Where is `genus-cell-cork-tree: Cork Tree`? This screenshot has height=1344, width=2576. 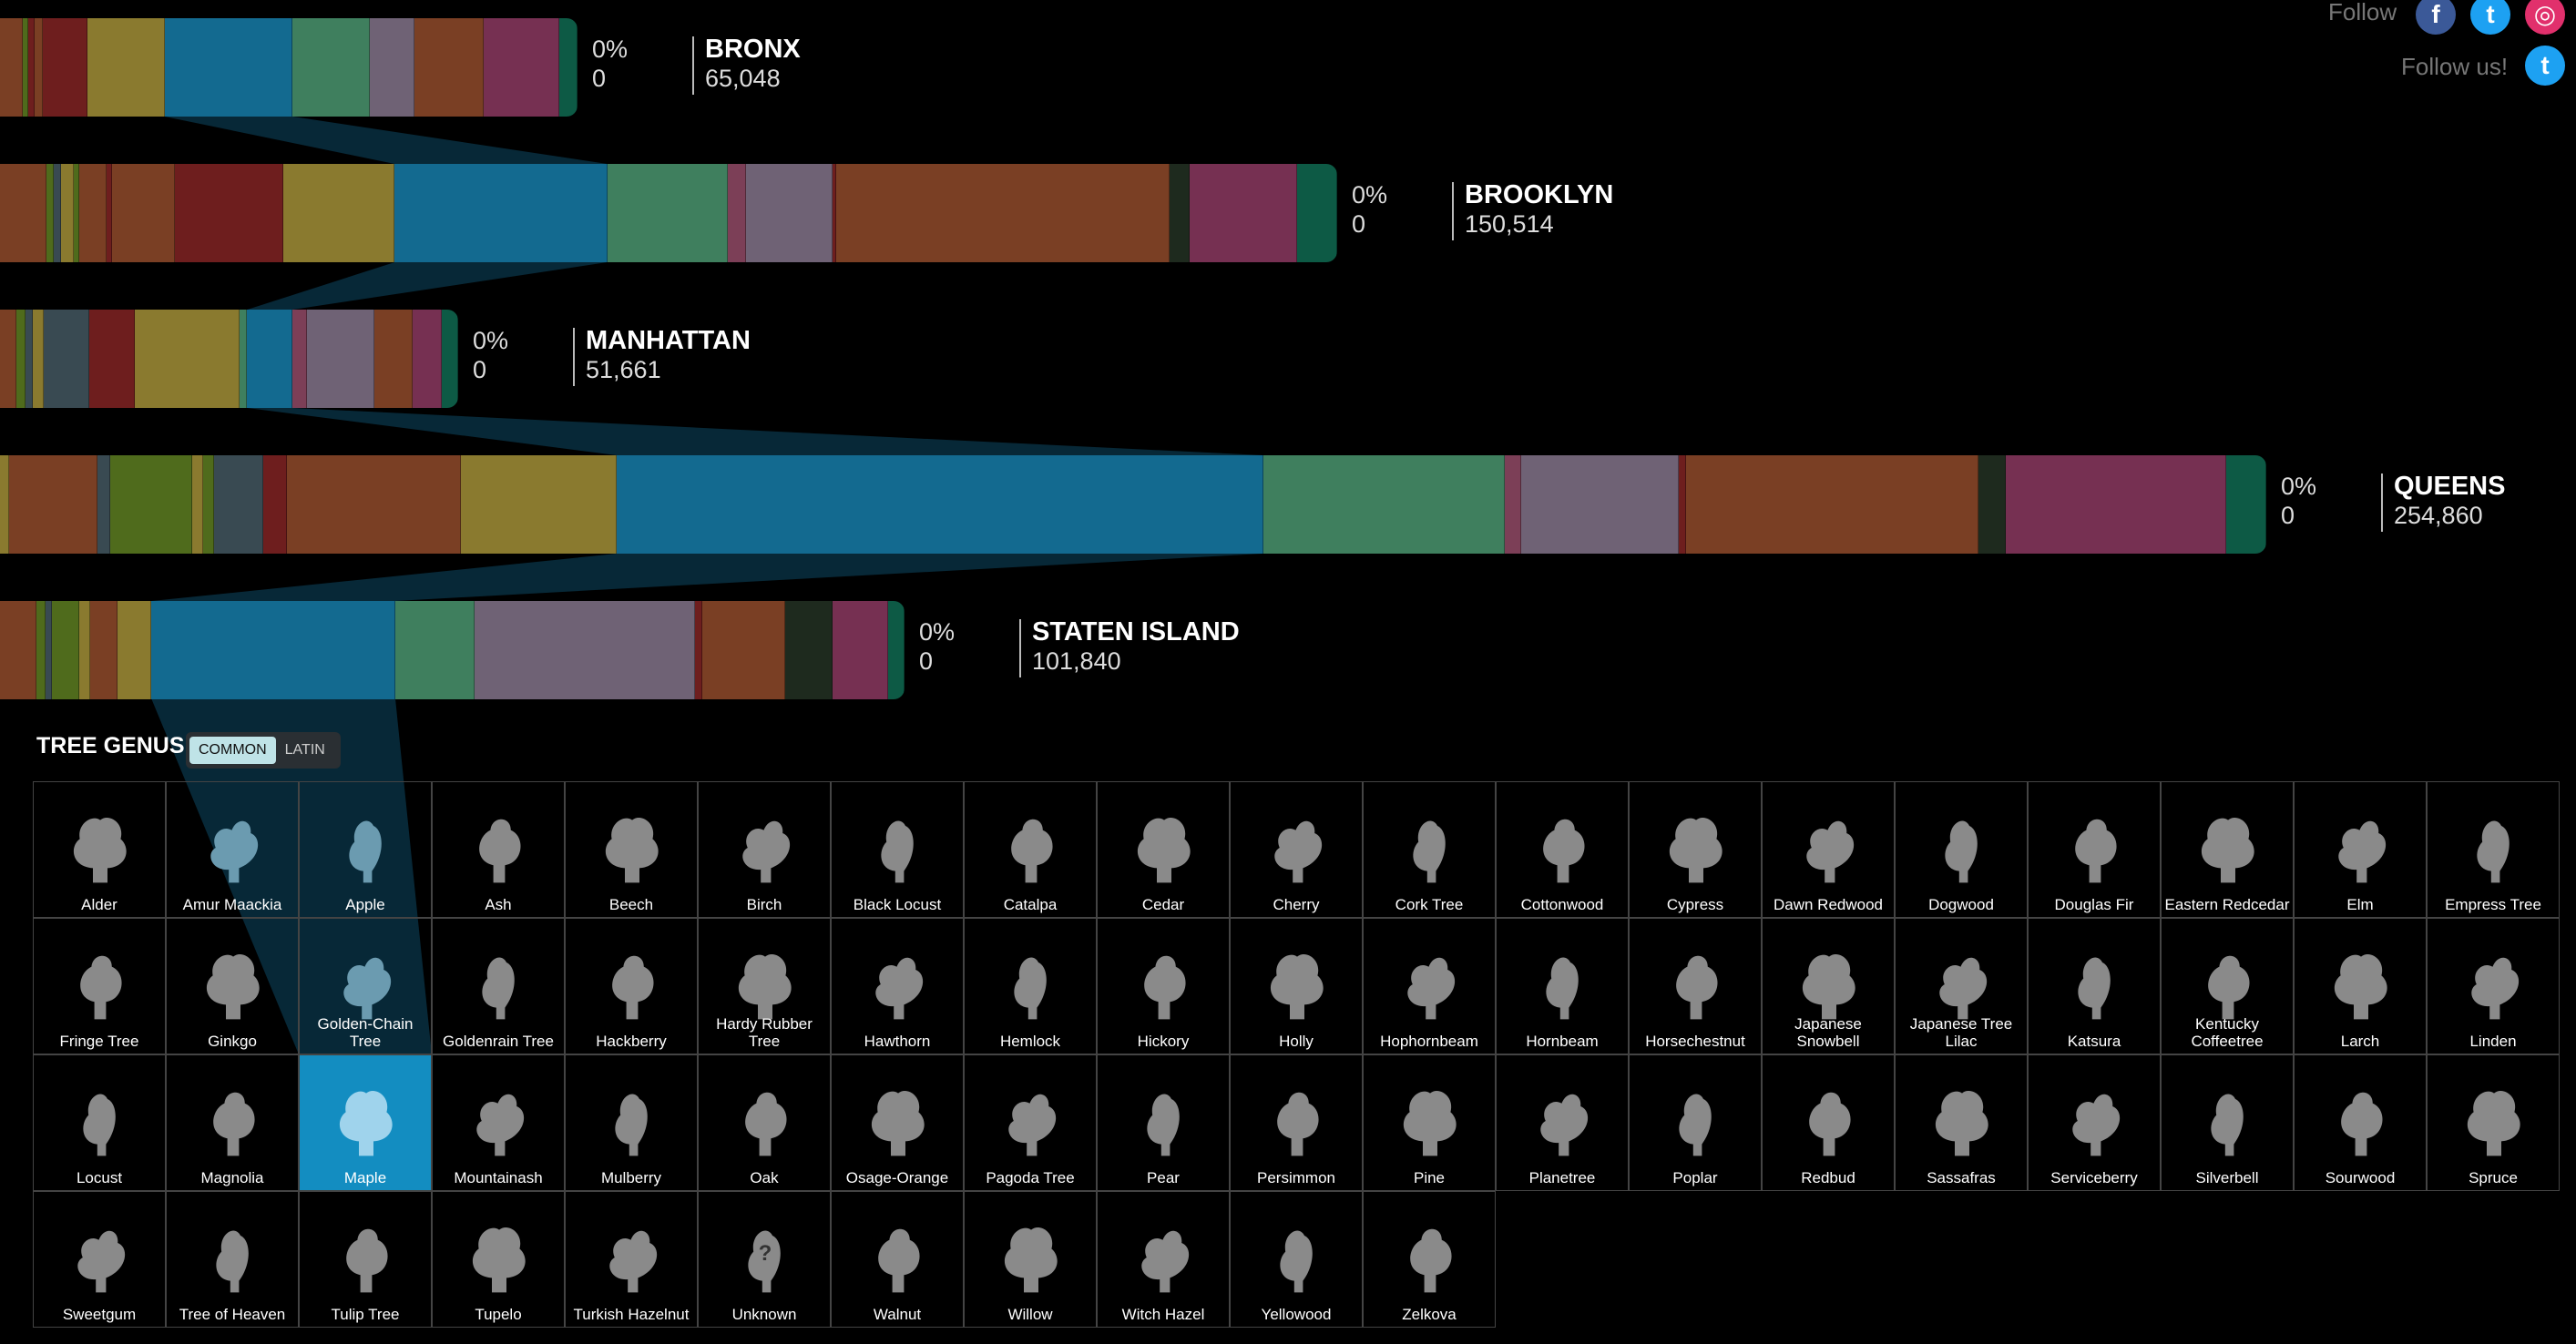 genus-cell-cork-tree: Cork Tree is located at coordinates (1429, 849).